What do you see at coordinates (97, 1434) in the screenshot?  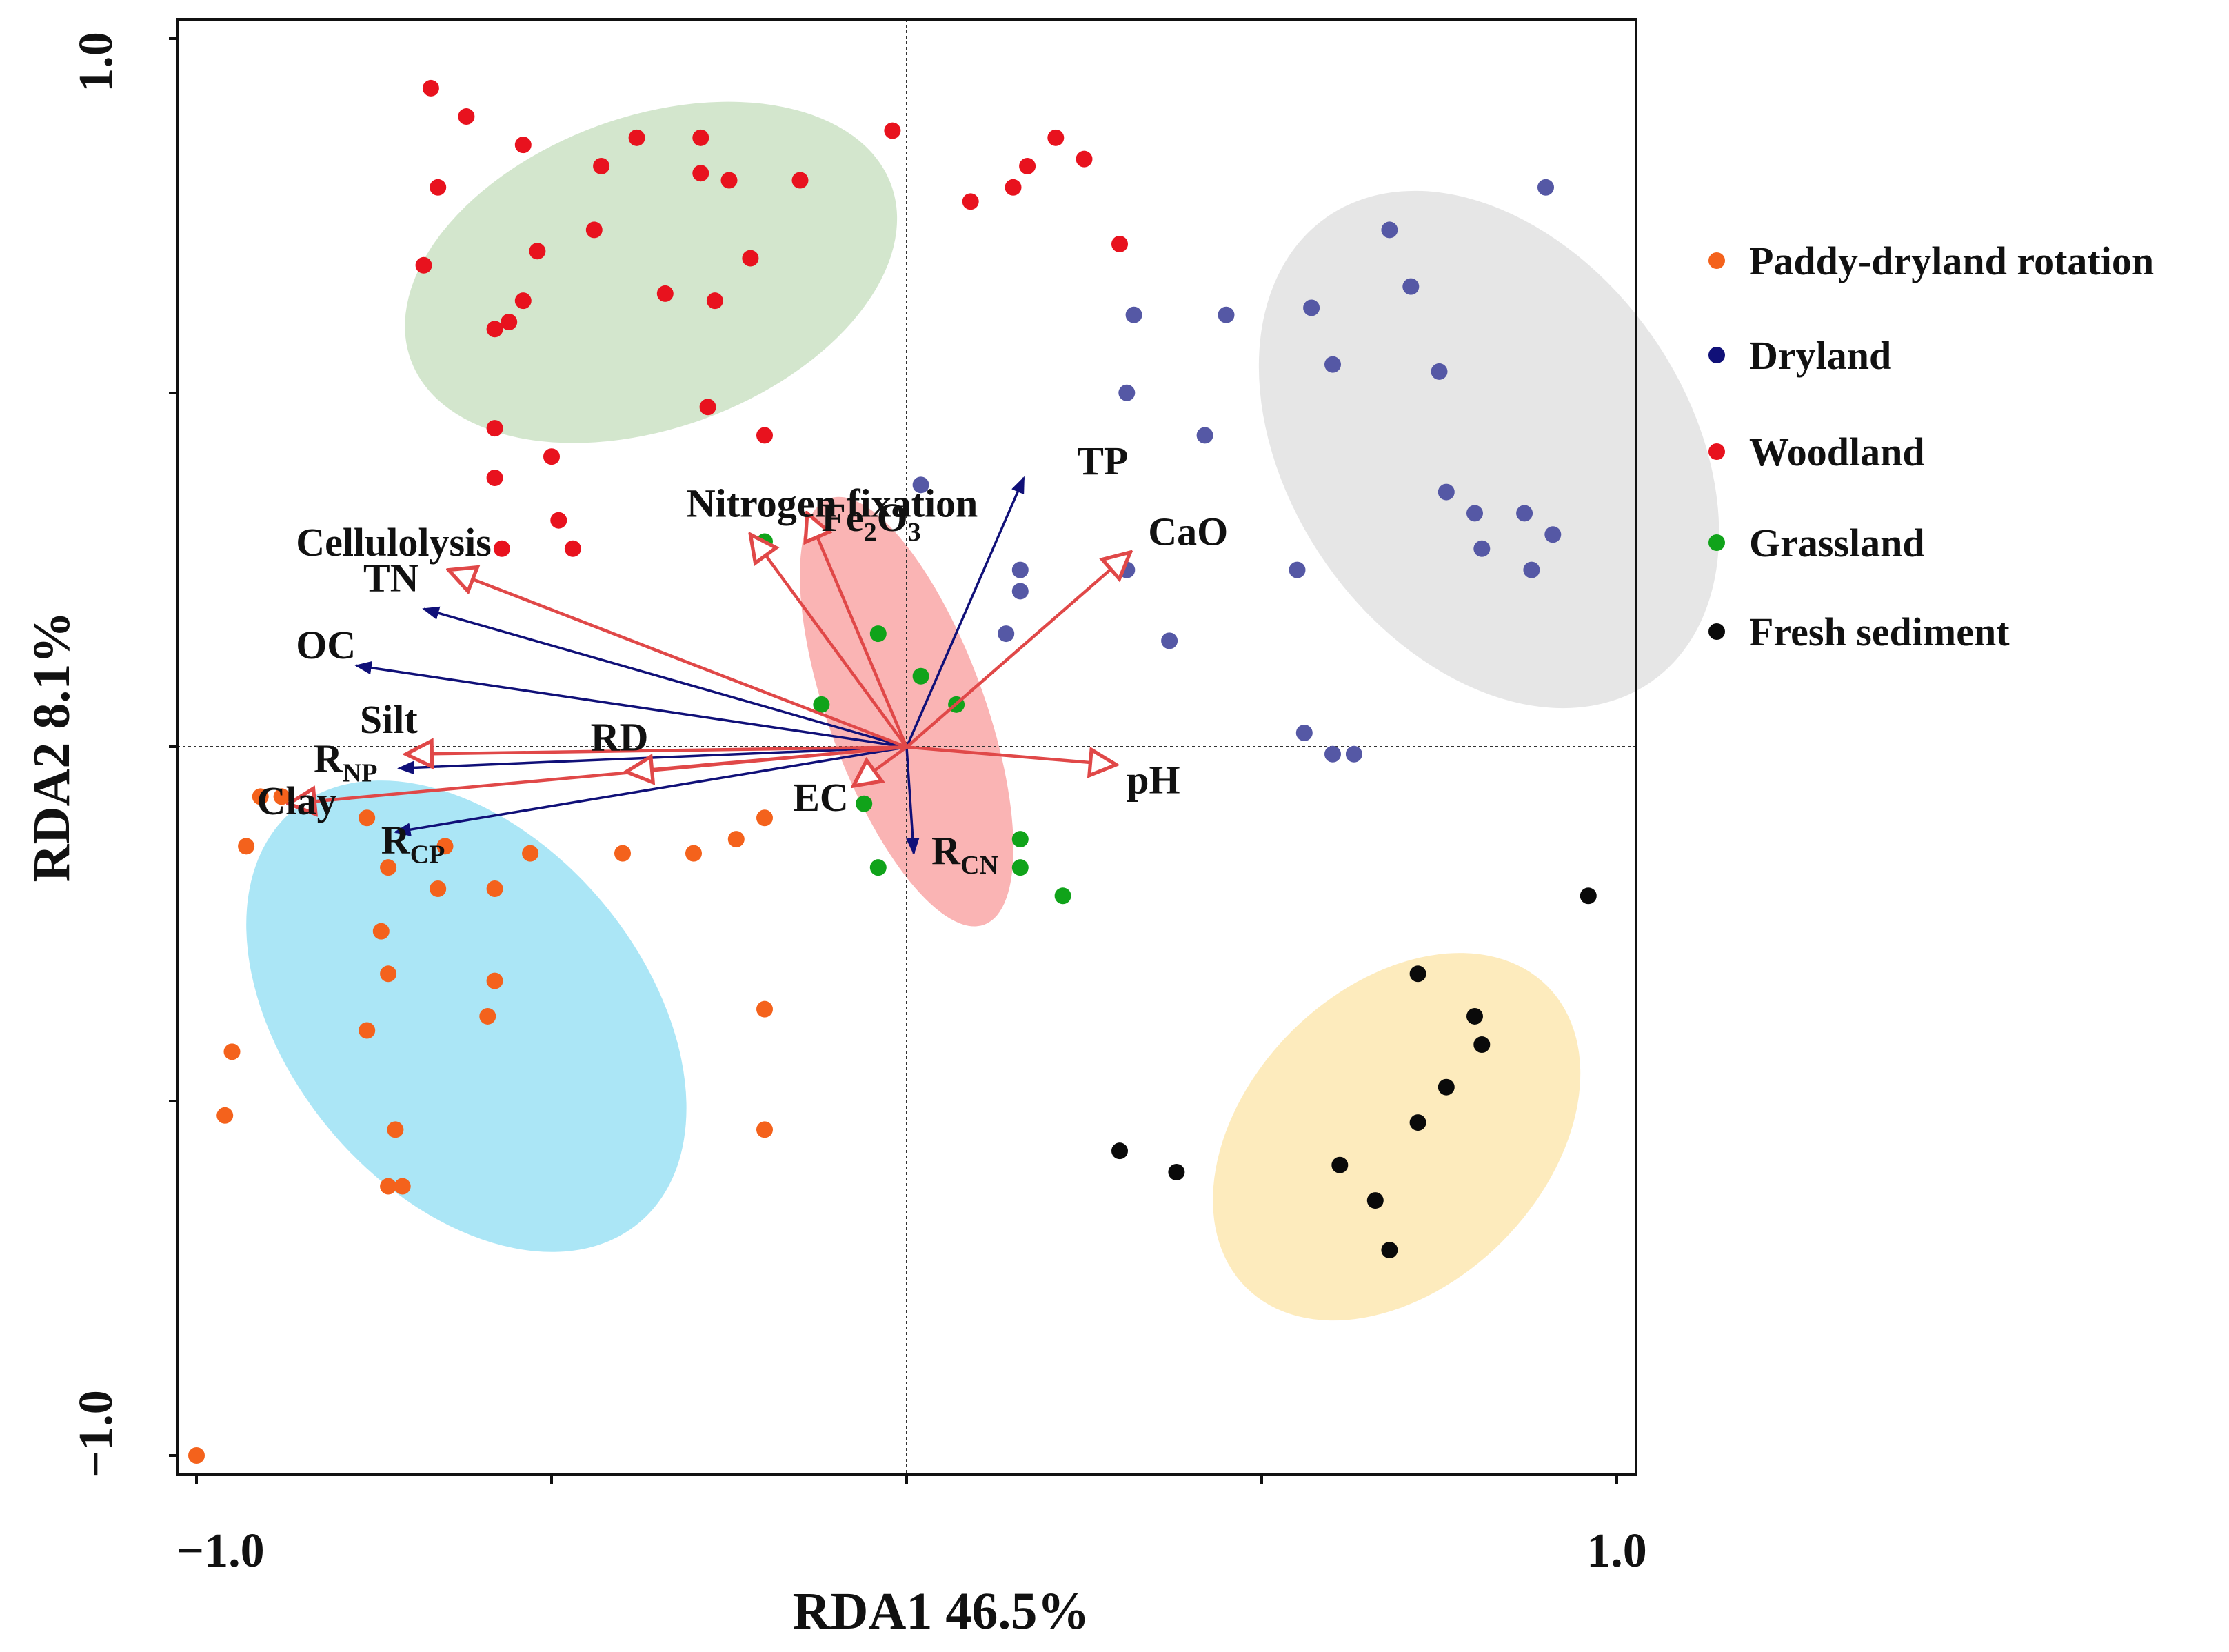 I see `y-tick-label-min: −1.0` at bounding box center [97, 1434].